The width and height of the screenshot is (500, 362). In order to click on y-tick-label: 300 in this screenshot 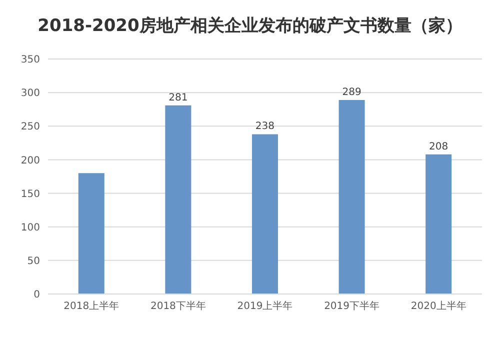, I will do `click(30, 94)`.